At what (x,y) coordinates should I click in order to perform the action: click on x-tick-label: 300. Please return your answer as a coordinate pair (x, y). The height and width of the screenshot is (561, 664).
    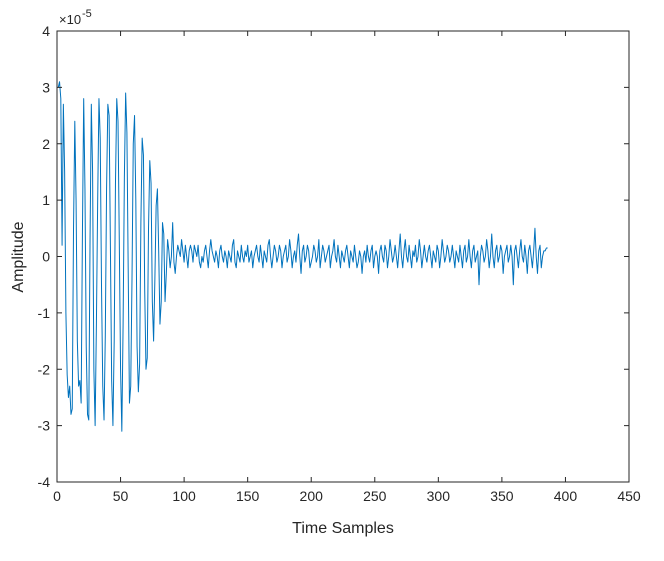
    Looking at the image, I should click on (439, 496).